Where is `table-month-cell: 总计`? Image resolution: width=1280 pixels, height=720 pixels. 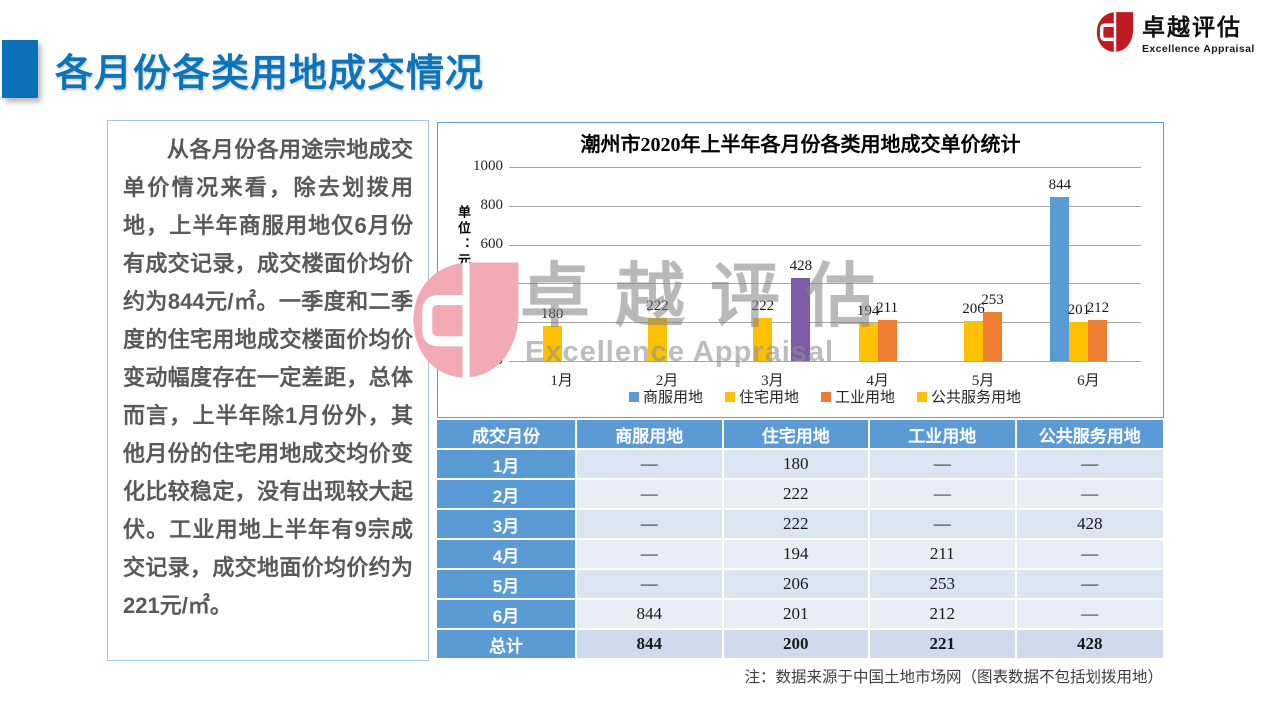
table-month-cell: 总计 is located at coordinates (507, 645).